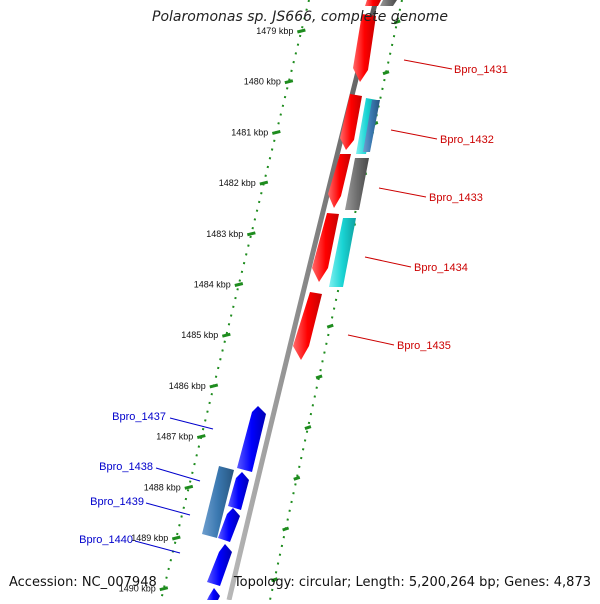 The image size is (600, 604). Describe the element at coordinates (83, 582) in the screenshot. I see `accession-text: Accession: NC_007948` at that location.